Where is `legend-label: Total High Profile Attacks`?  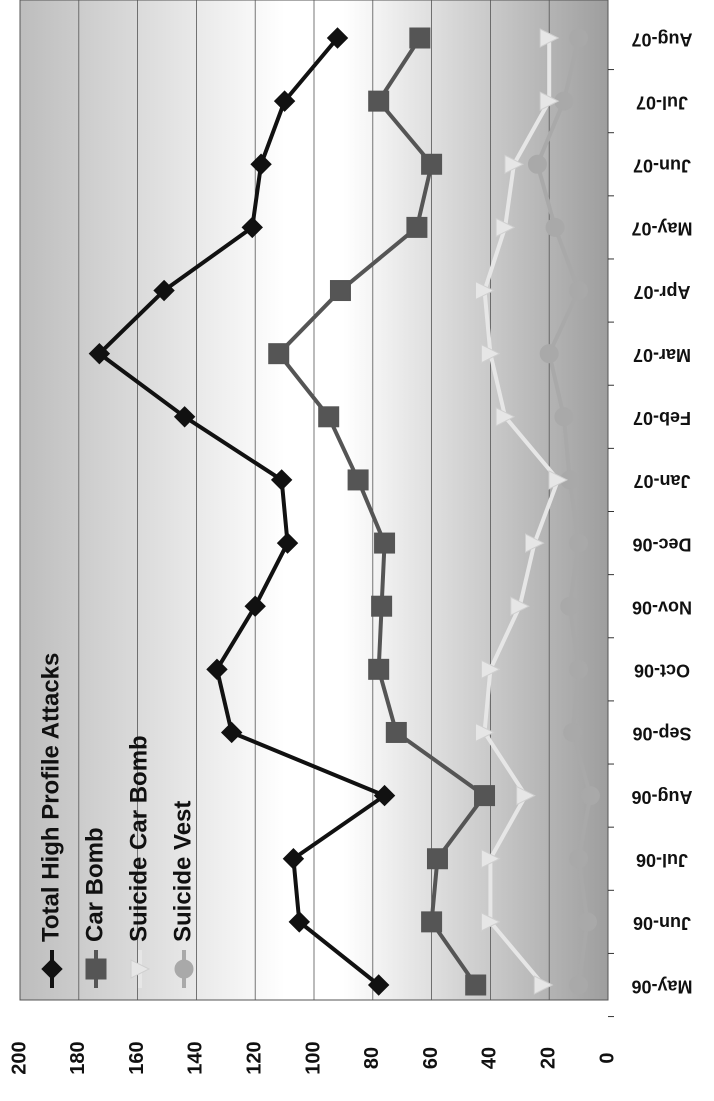 legend-label: Total High Profile Attacks is located at coordinates (50, 797).